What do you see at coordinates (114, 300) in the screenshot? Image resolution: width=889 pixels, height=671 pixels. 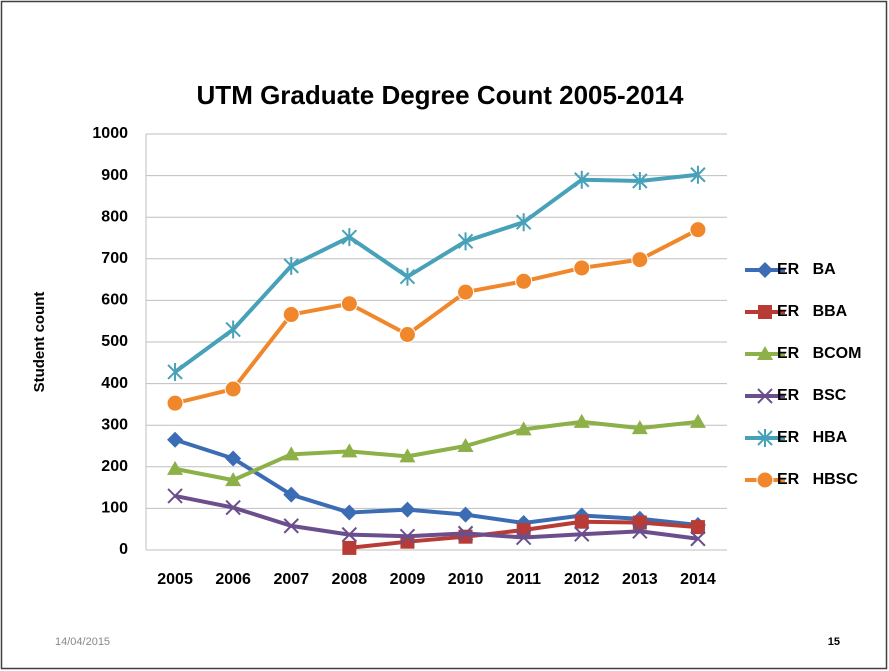 I see `y-tick-label: 600` at bounding box center [114, 300].